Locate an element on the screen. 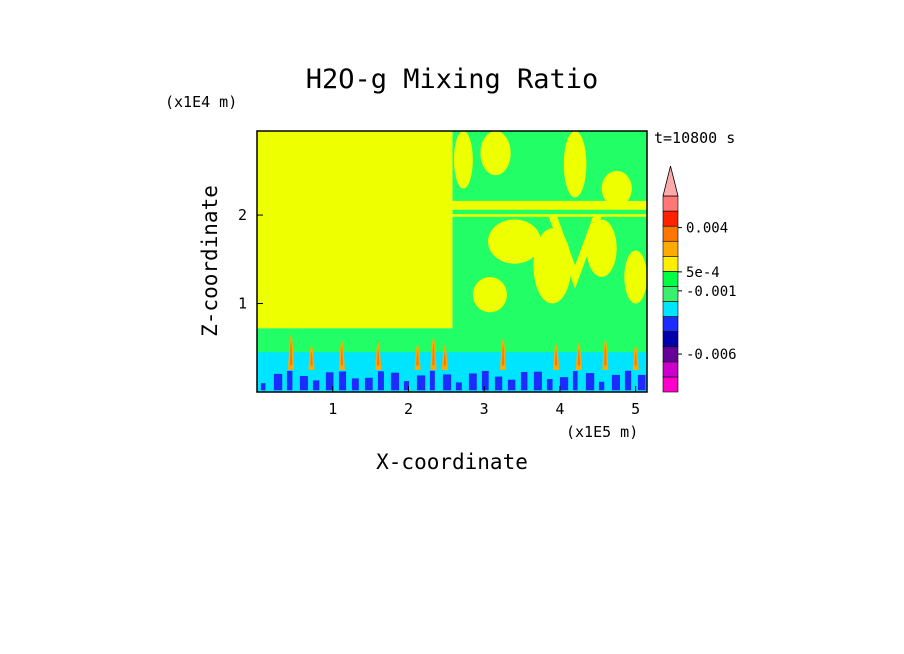 The width and height of the screenshot is (904, 654). x-tick-label: 3 is located at coordinates (484, 409).